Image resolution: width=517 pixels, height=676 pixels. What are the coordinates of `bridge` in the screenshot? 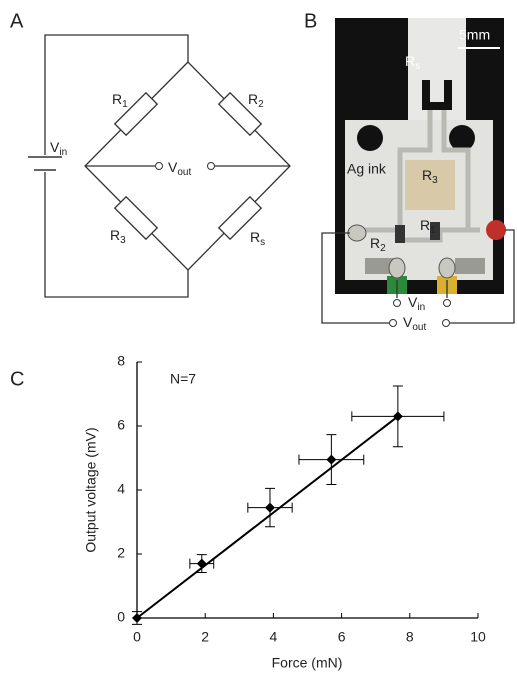 It's located at (187, 166).